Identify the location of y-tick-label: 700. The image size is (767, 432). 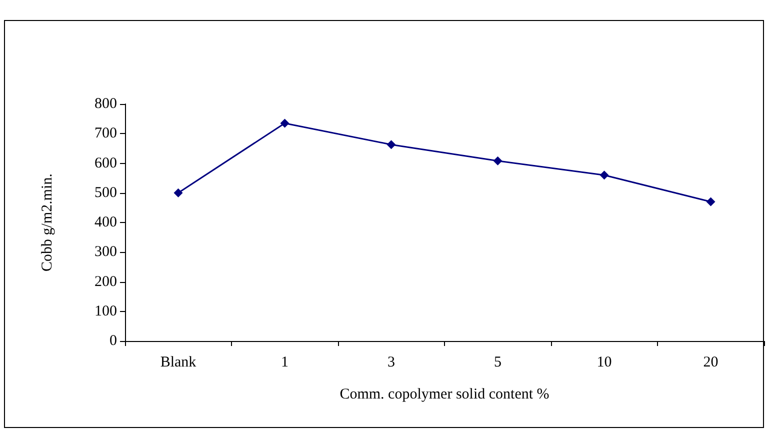
(105, 134).